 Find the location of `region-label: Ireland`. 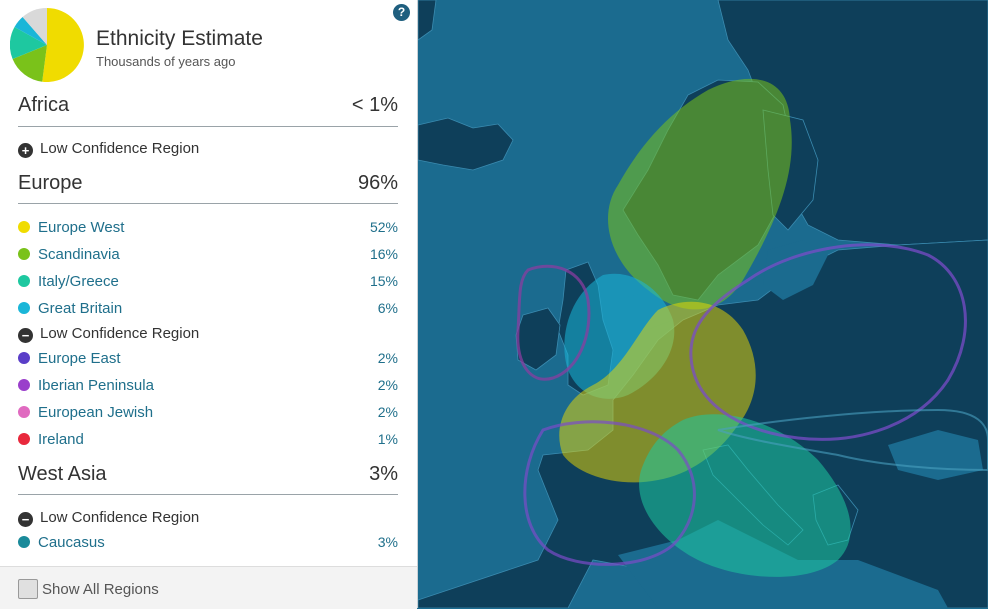

region-label: Ireland is located at coordinates (61, 439).